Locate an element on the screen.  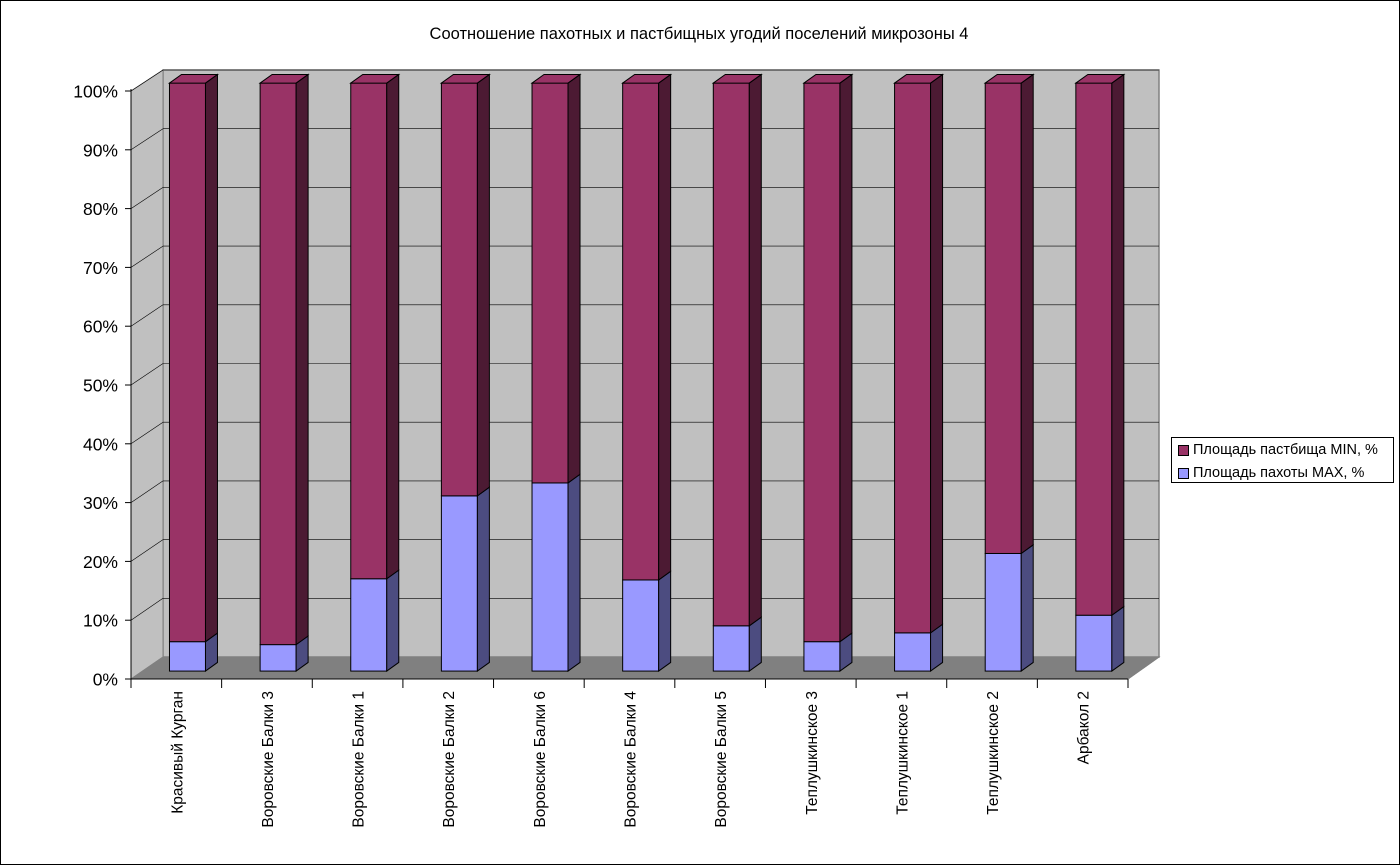
bar-площадь-пастбища-min-11 is located at coordinates (1094, 349).